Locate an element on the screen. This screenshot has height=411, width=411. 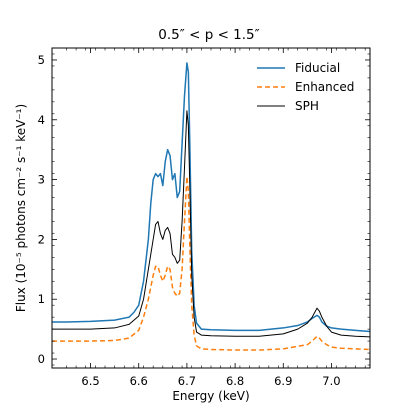
x-tick-label: 6.5 is located at coordinates (90, 381).